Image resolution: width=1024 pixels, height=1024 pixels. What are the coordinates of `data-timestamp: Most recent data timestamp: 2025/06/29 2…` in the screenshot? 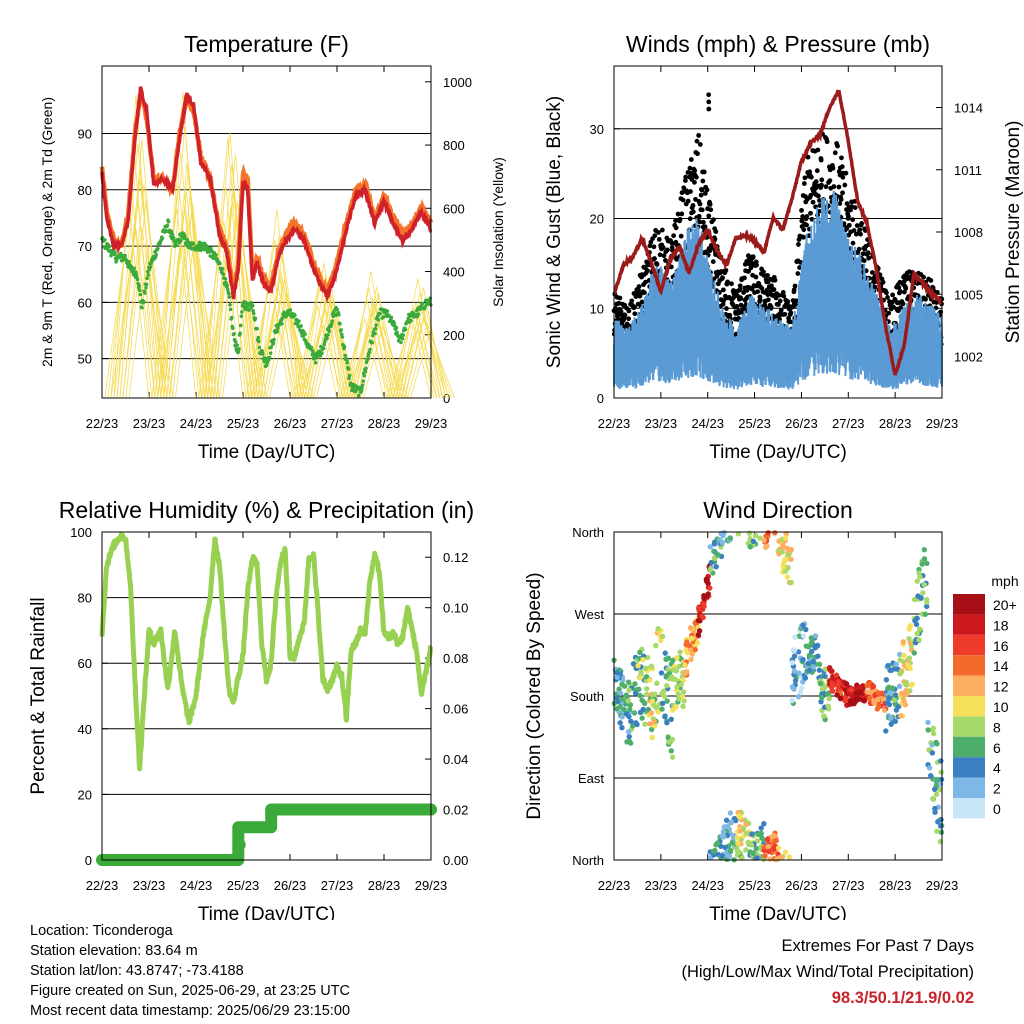 It's located at (190, 1011).